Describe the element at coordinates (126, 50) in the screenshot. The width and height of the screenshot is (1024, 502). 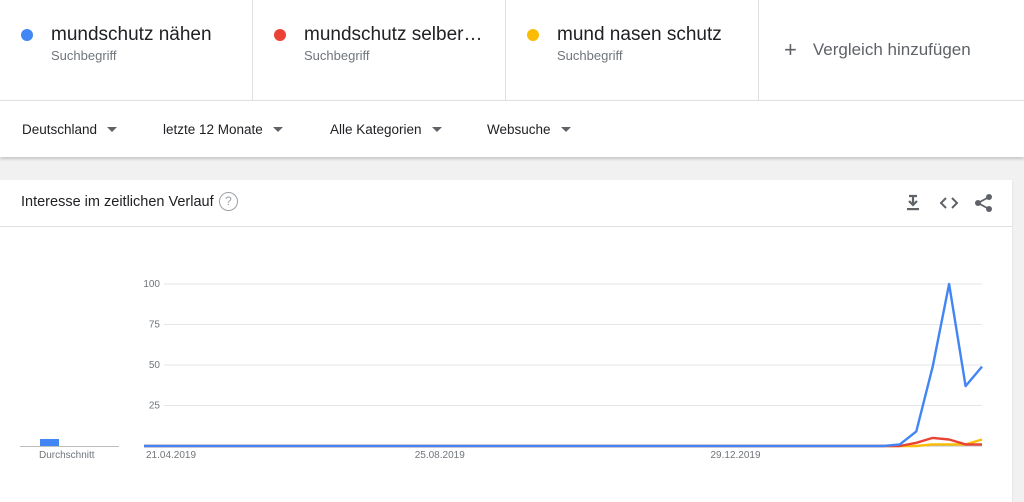
I see `term-card-1: mundschutz nähen Suchbegriff` at that location.